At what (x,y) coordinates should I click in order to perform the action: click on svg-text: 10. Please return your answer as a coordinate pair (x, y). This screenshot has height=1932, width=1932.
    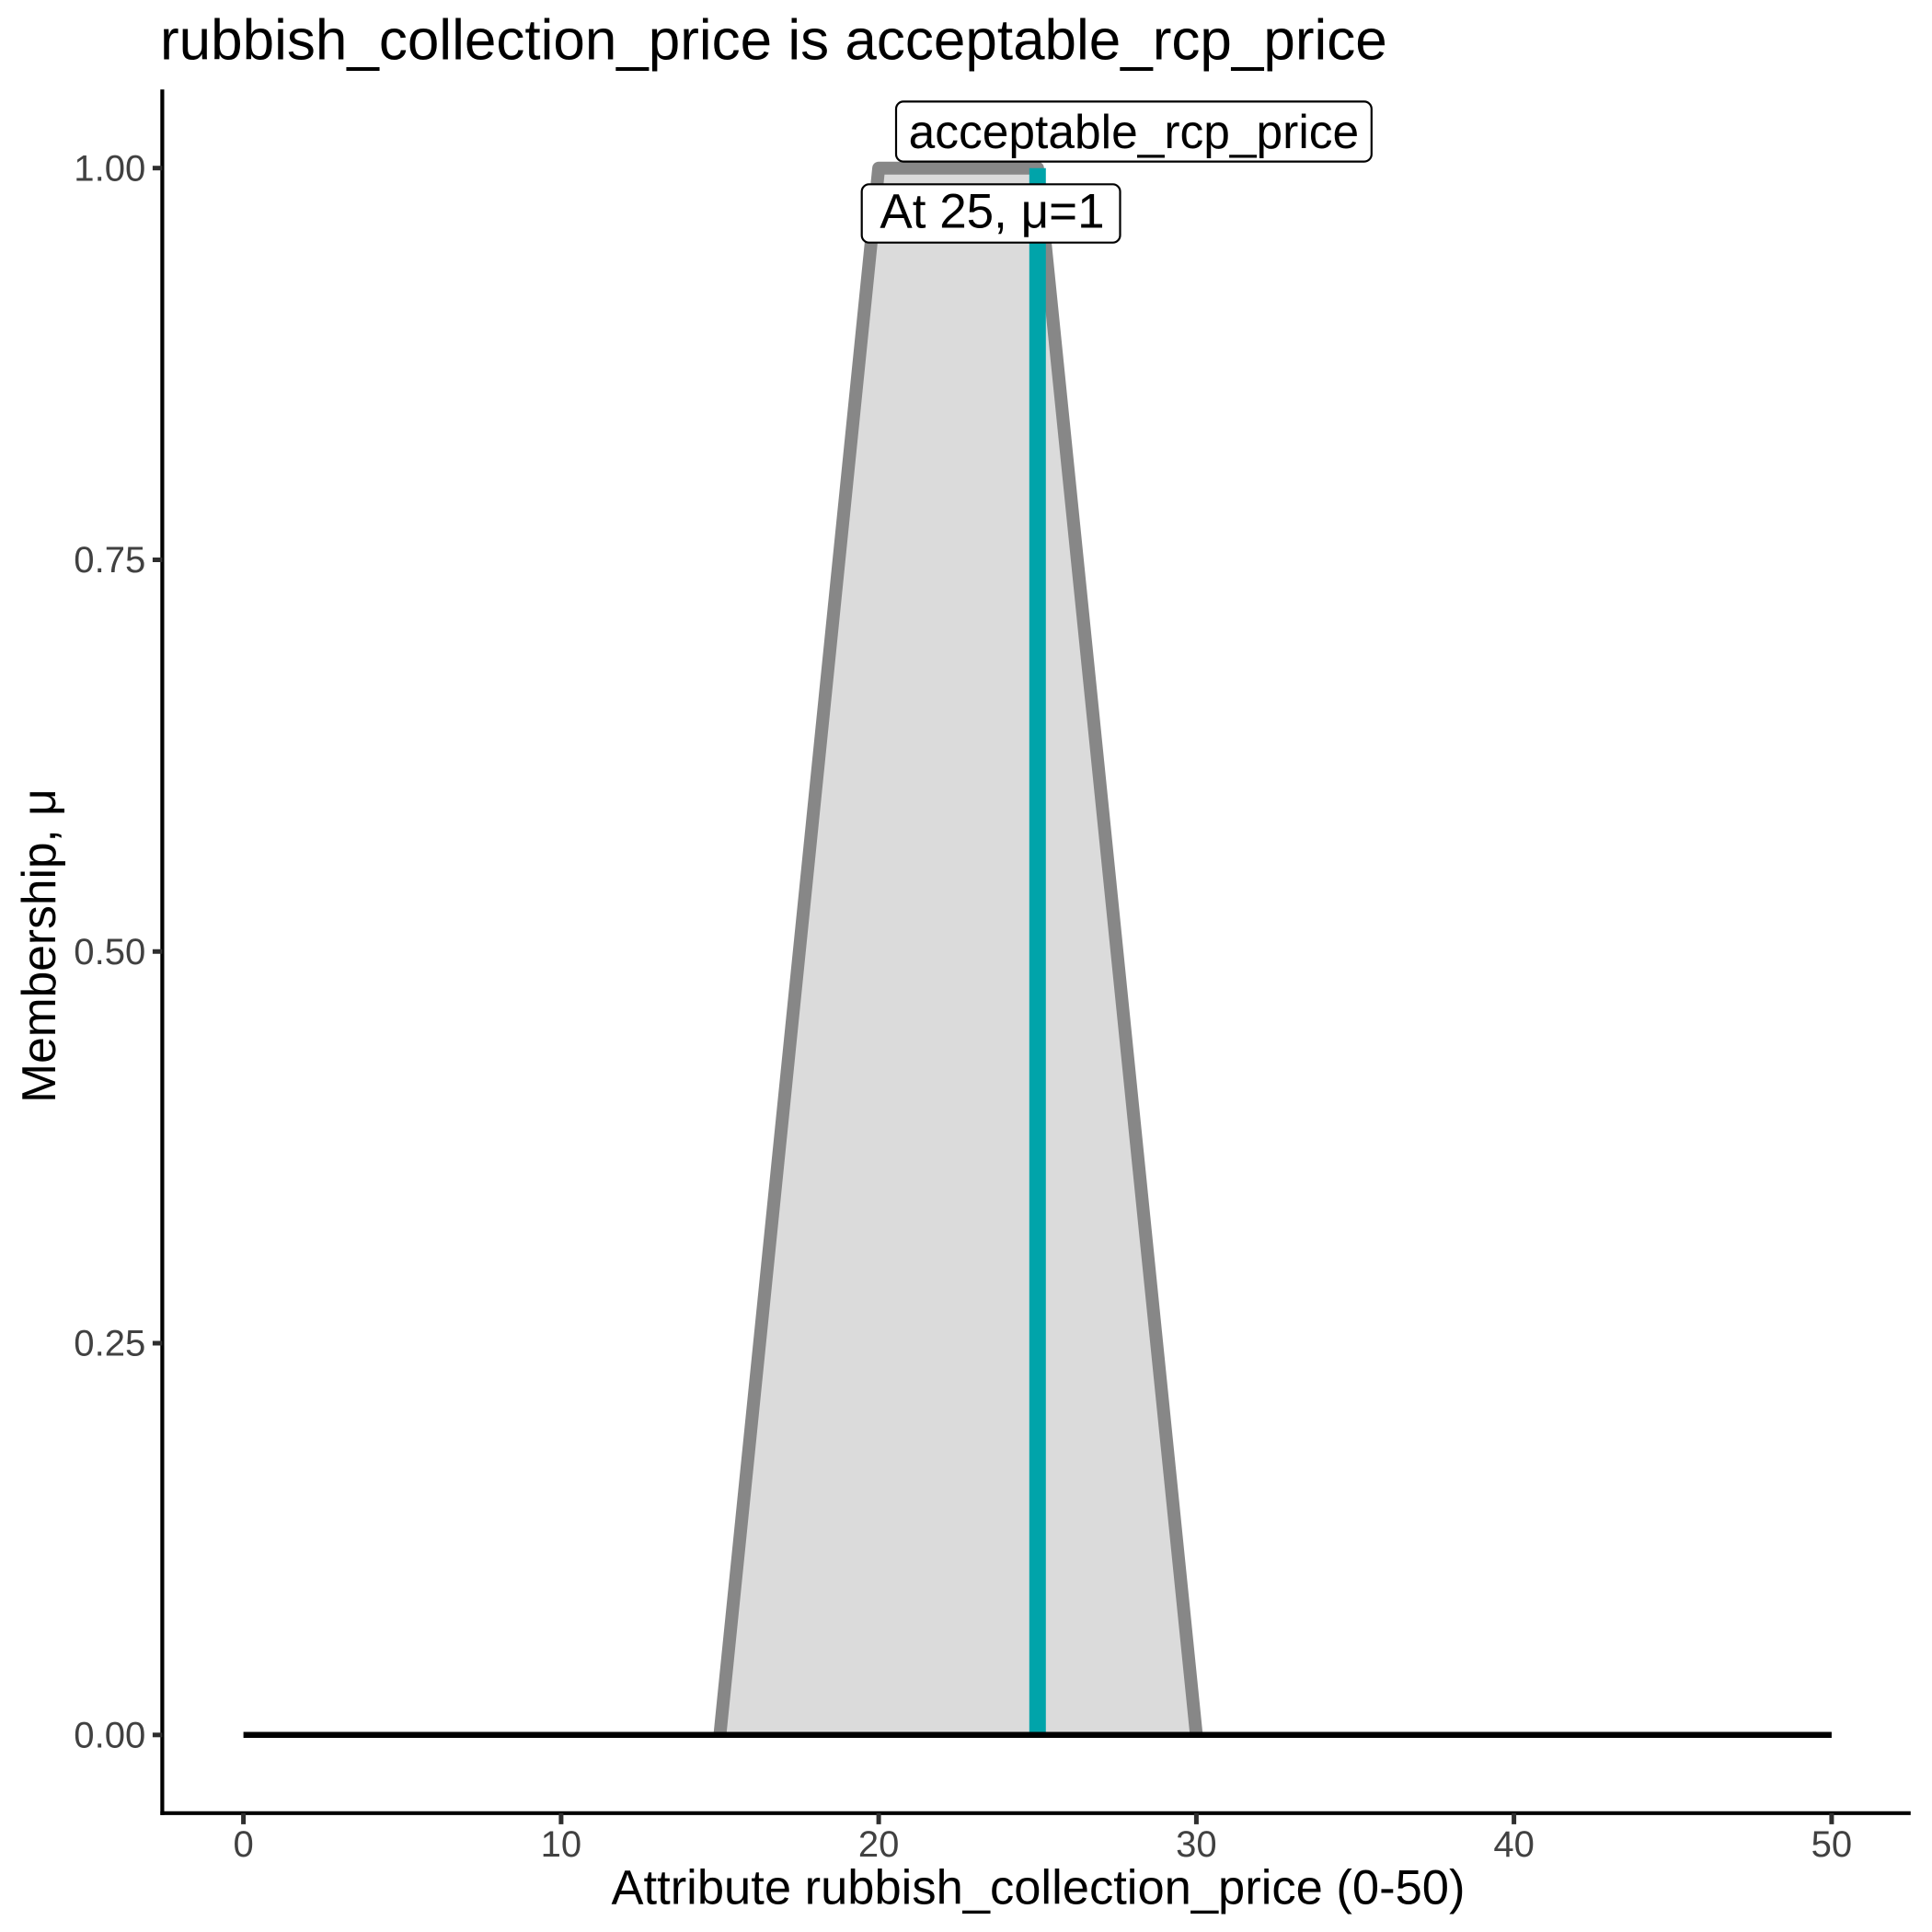
    Looking at the image, I should click on (561, 1844).